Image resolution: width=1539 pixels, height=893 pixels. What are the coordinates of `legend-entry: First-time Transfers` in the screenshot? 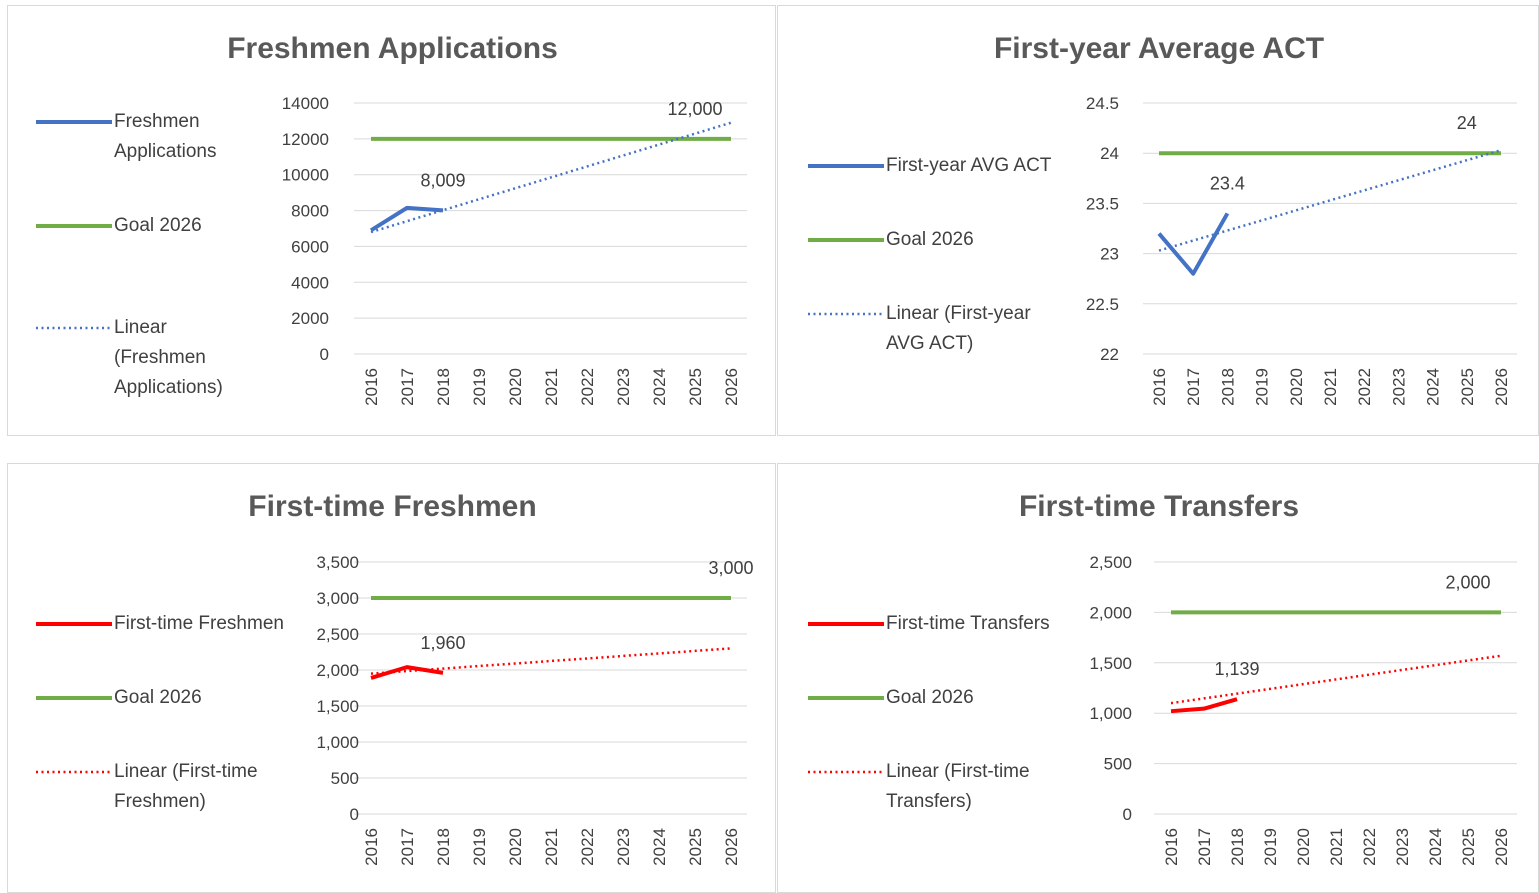 It's located at (933, 624).